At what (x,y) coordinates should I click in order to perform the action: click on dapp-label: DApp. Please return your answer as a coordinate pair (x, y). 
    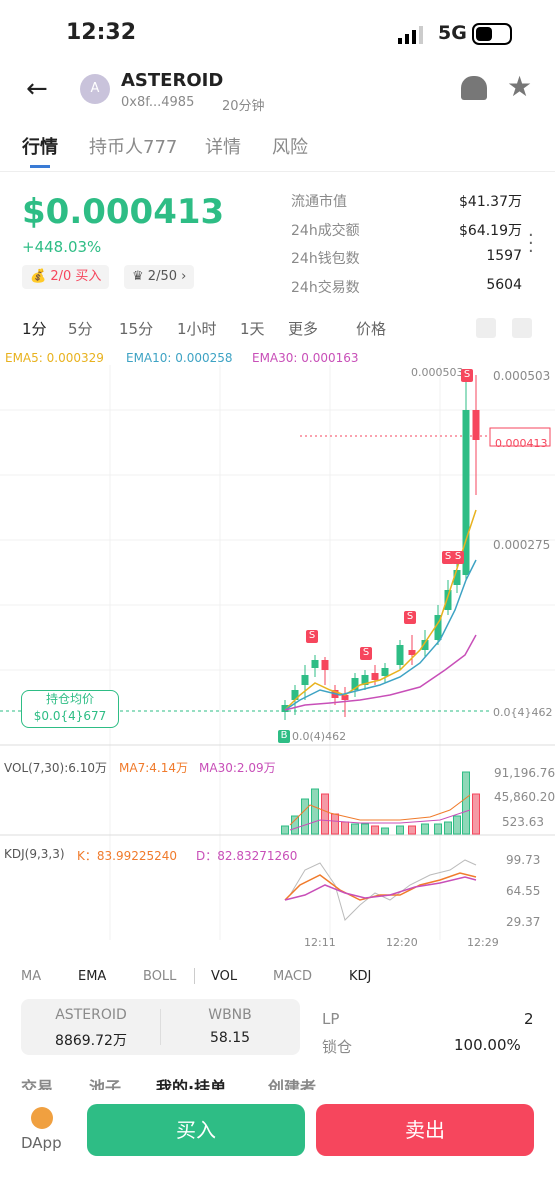
    Looking at the image, I should click on (41, 1143).